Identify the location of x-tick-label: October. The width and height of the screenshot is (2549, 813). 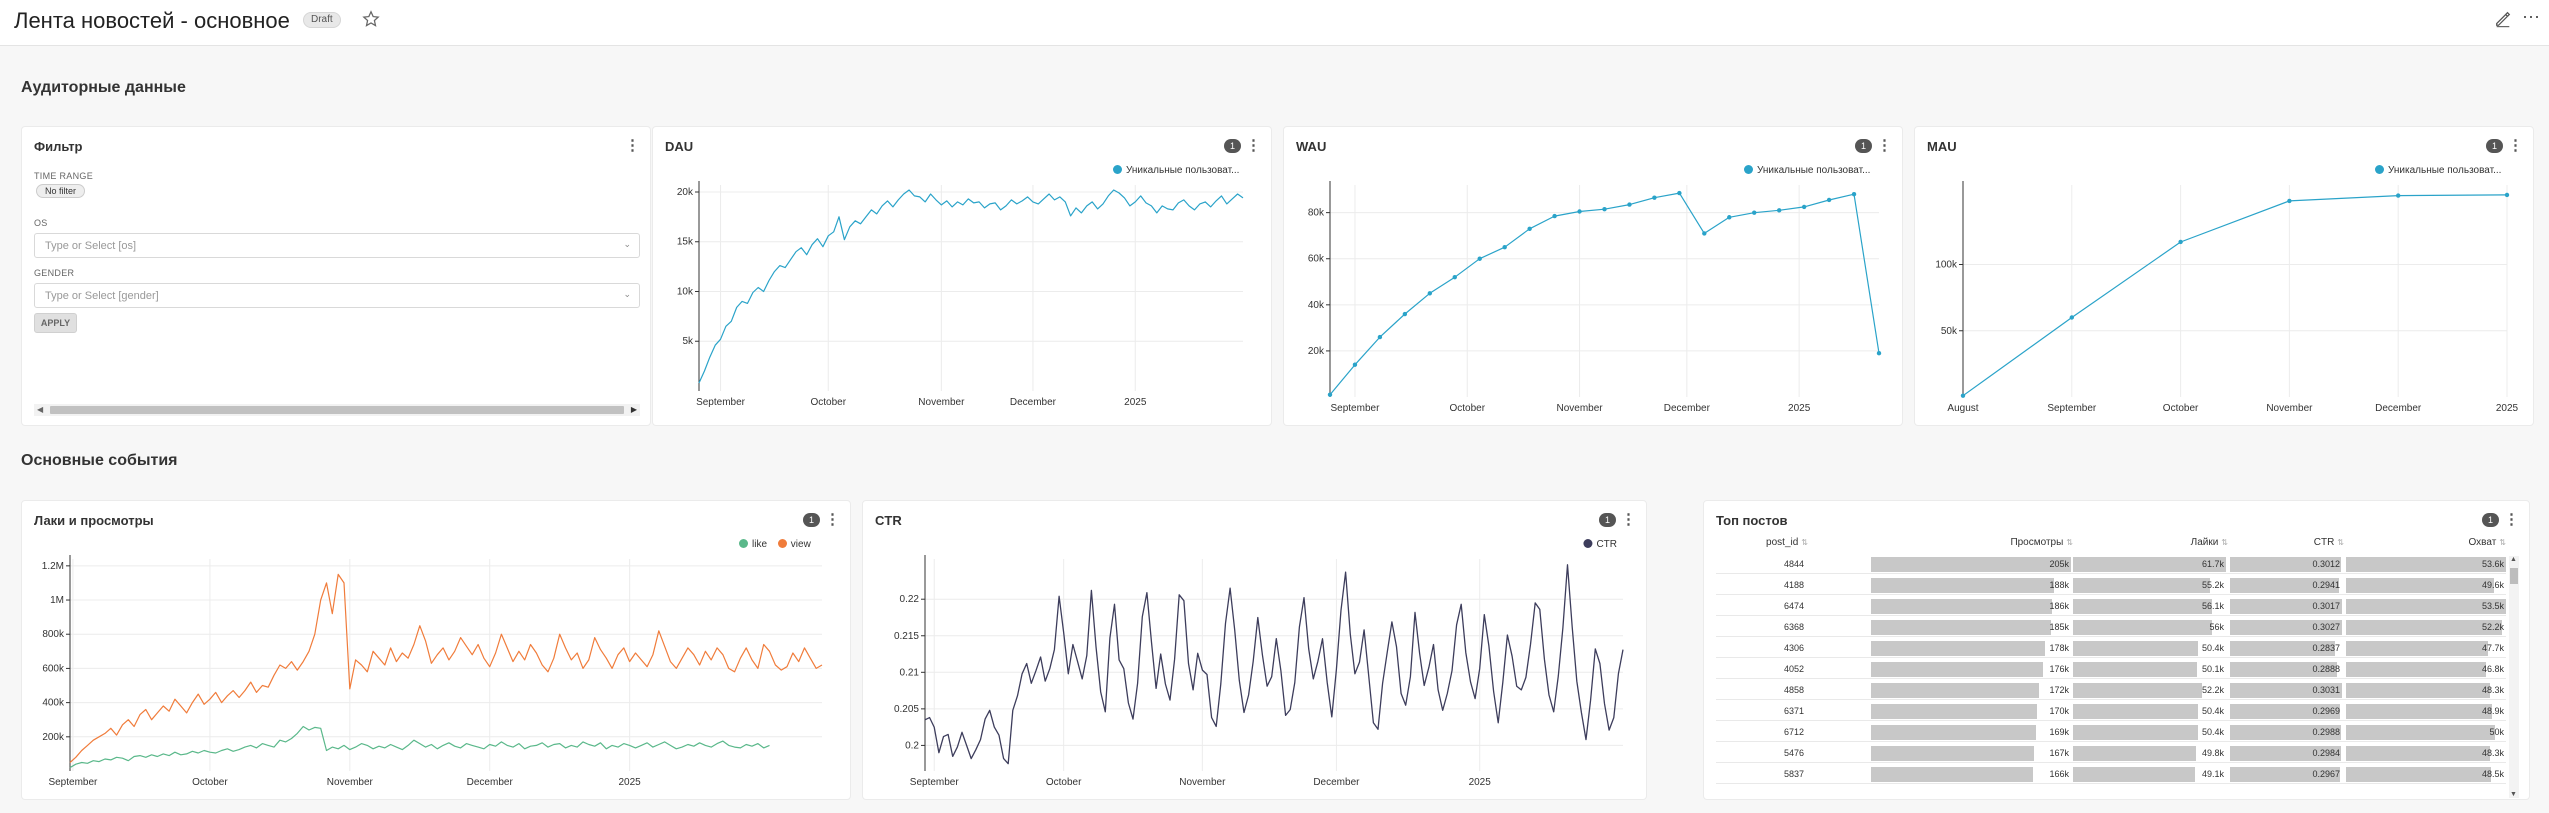
(210, 782).